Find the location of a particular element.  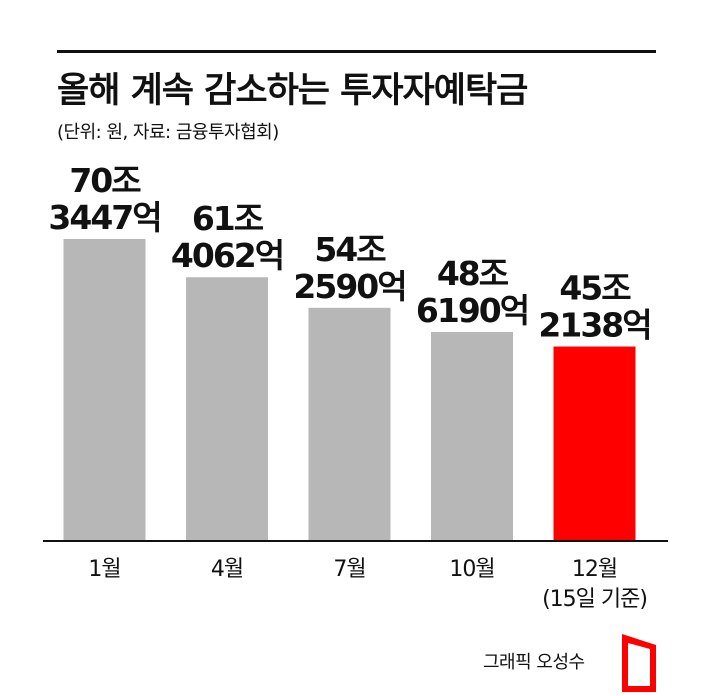

bar-value-label: 48조 is located at coordinates (473, 273).